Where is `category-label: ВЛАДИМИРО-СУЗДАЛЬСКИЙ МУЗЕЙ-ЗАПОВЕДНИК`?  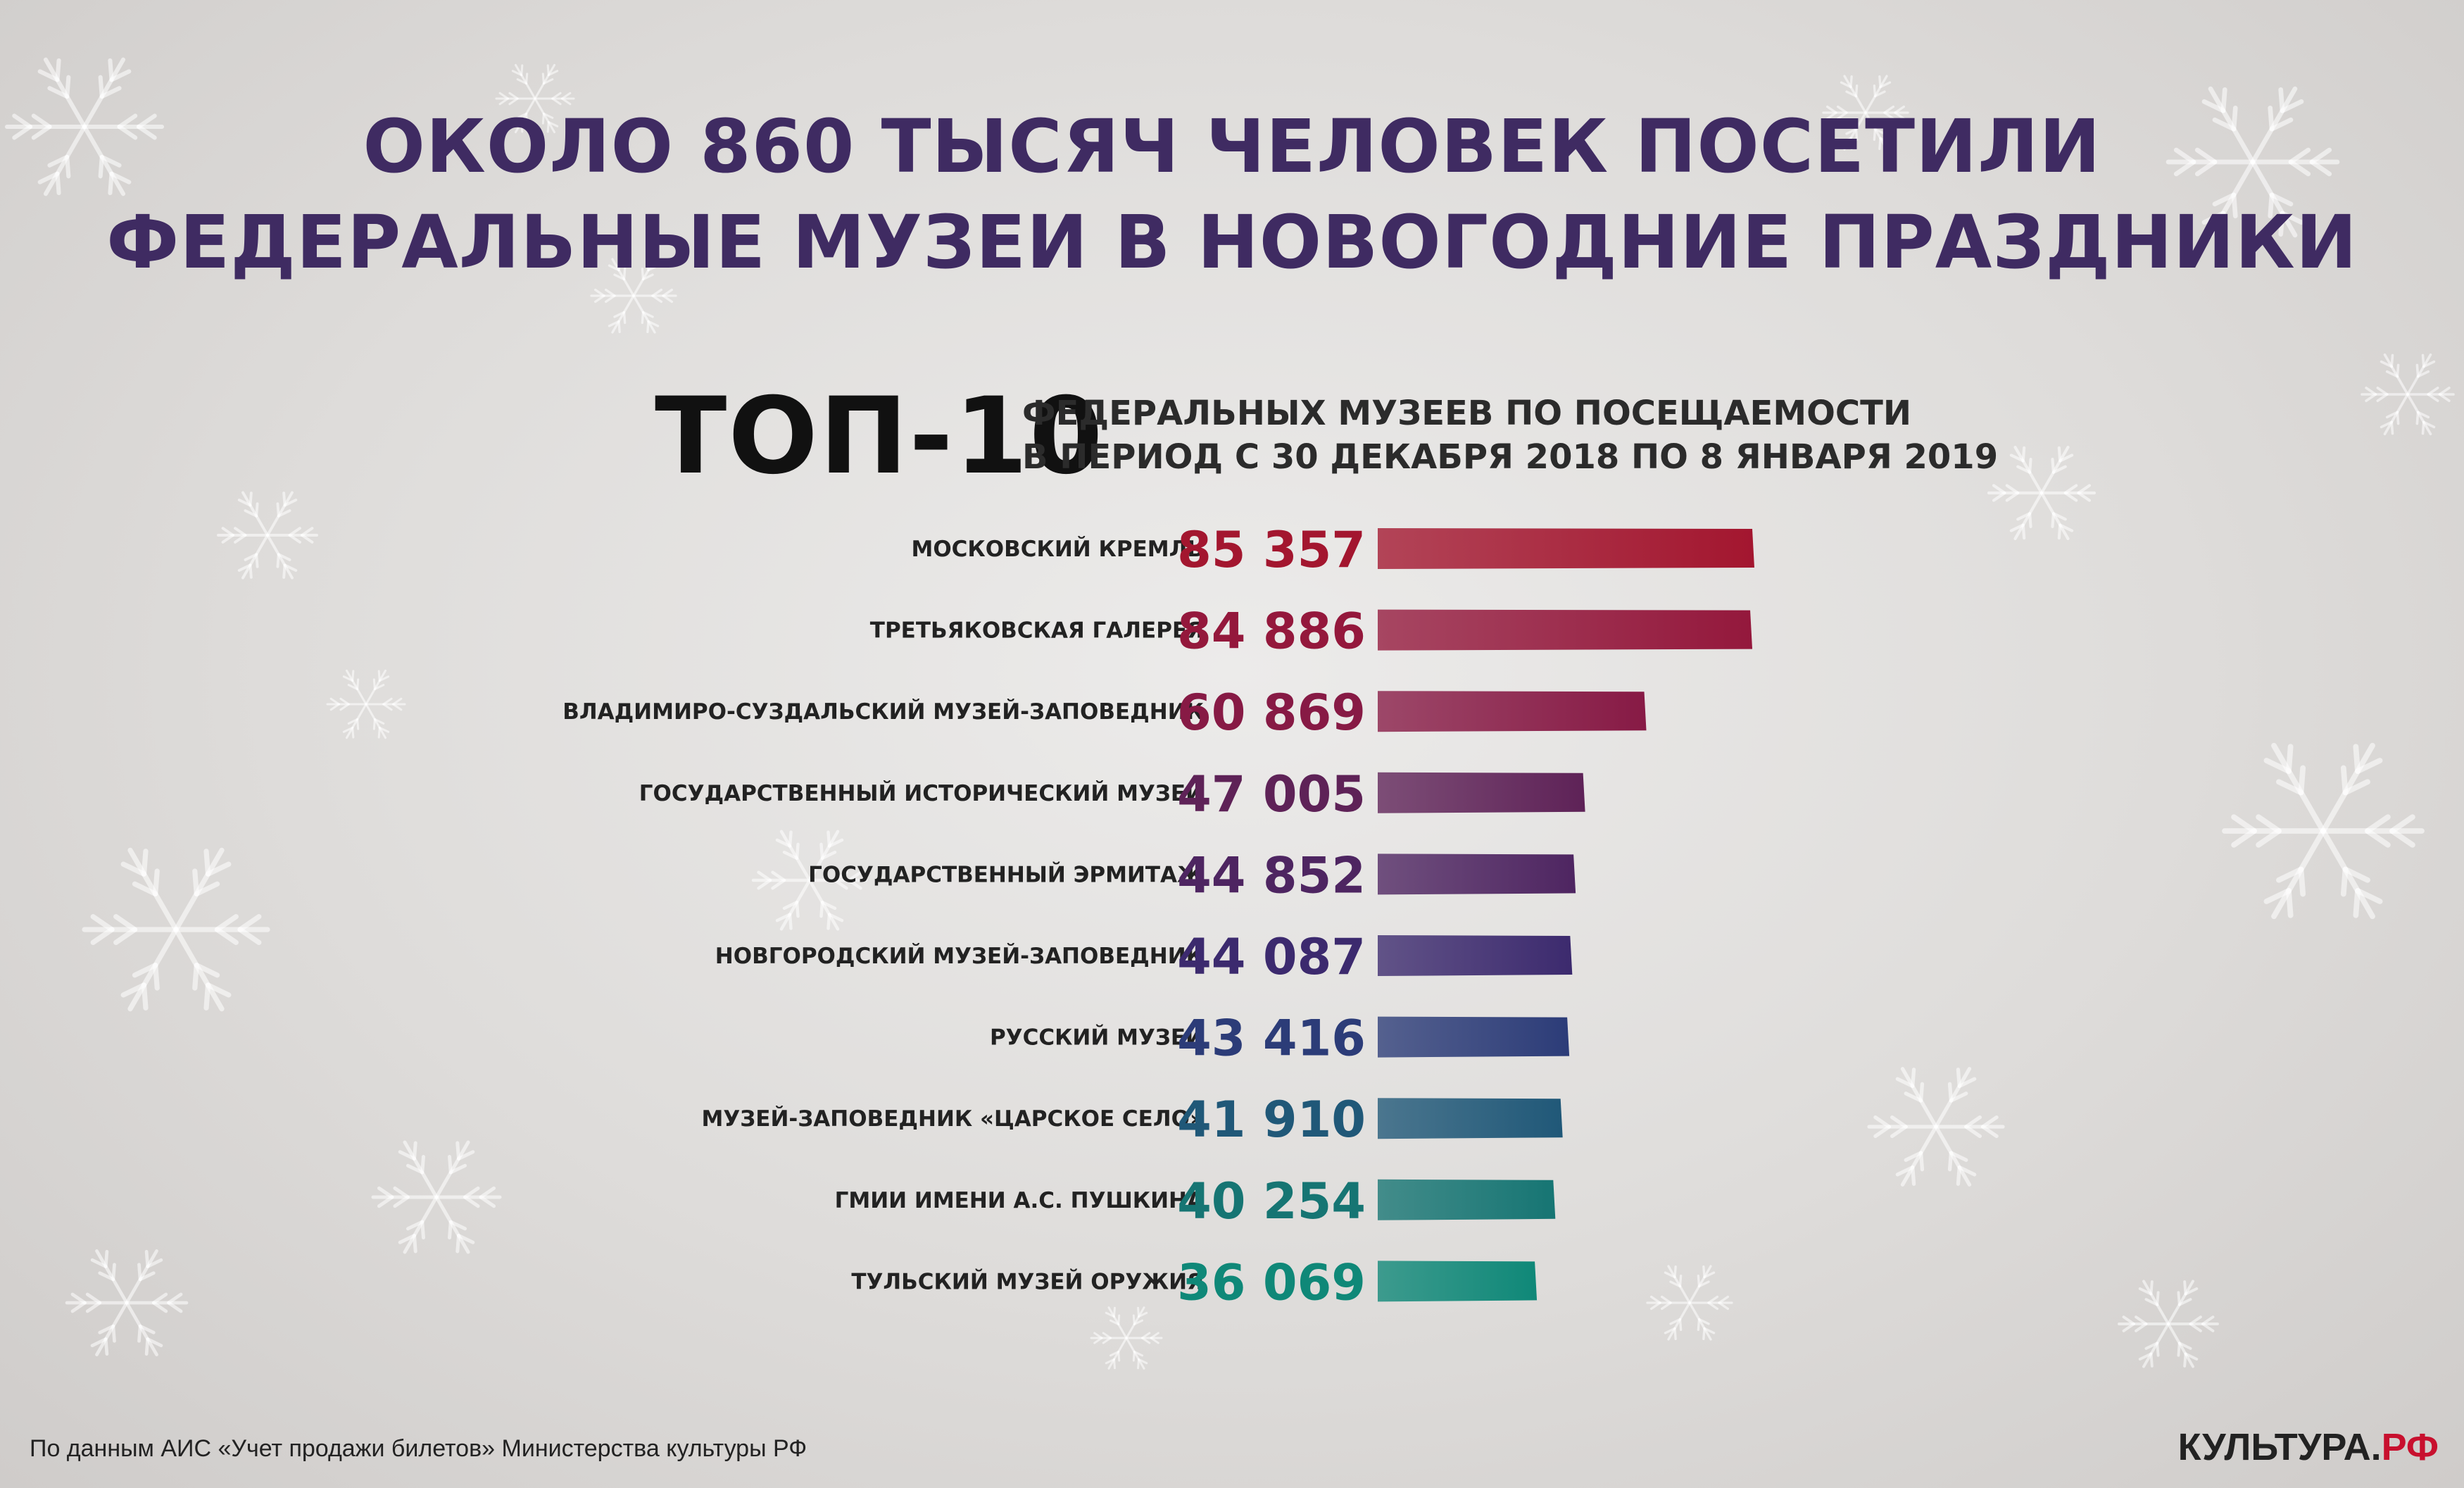 category-label: ВЛАДИМИРО-СУЗДАЛЬСКИЙ МУЗЕЙ-ЗАПОВЕДНИК is located at coordinates (883, 712).